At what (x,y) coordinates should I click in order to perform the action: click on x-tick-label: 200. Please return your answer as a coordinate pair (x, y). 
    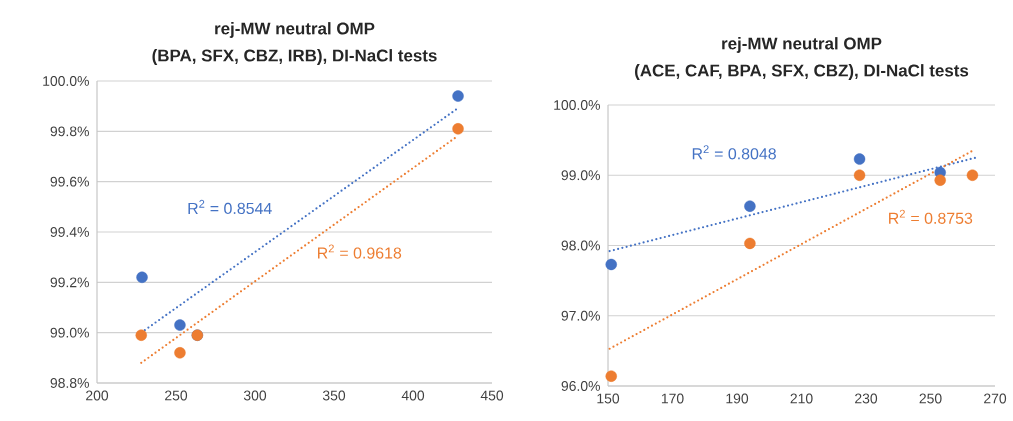
    Looking at the image, I should click on (97, 395).